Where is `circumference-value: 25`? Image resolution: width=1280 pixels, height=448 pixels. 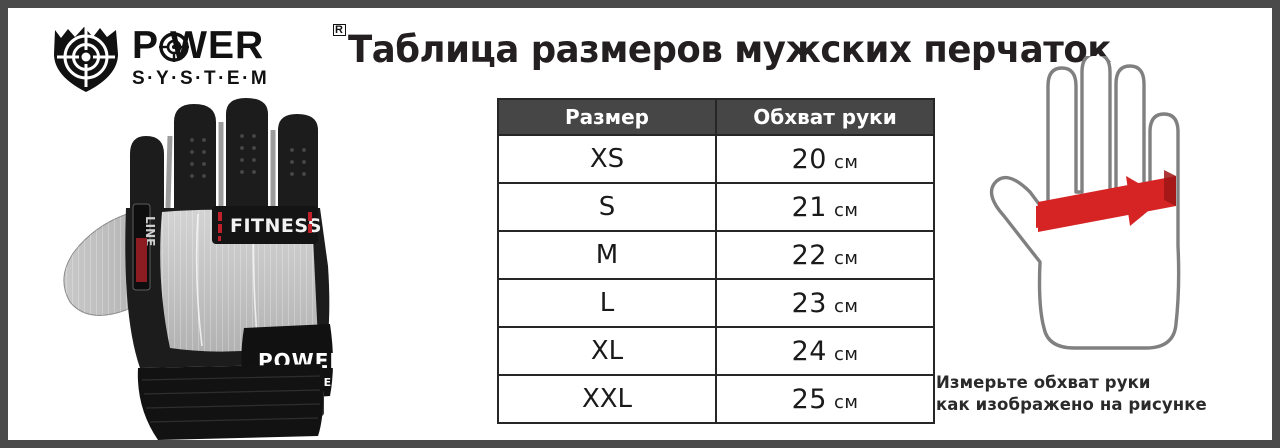
circumference-value: 25 is located at coordinates (809, 399).